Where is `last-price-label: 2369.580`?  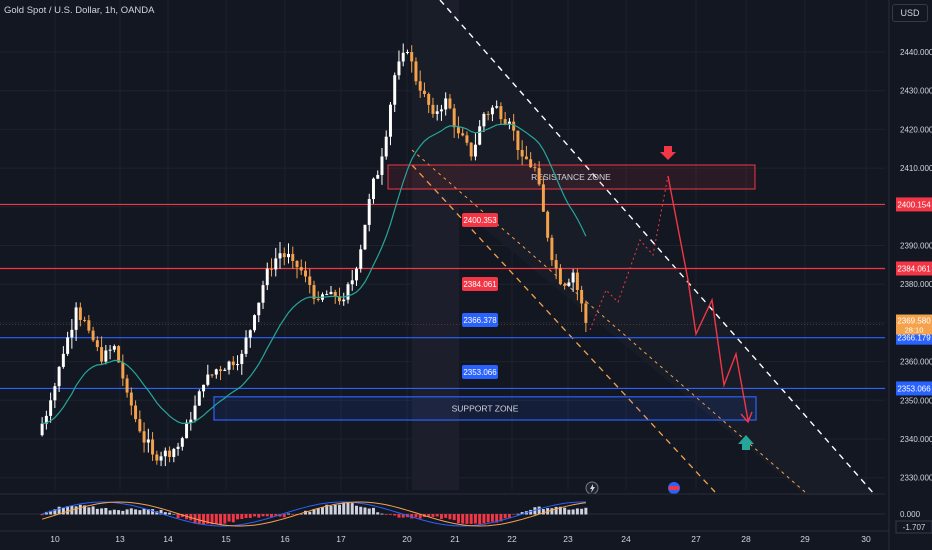
last-price-label: 2369.580 is located at coordinates (914, 321).